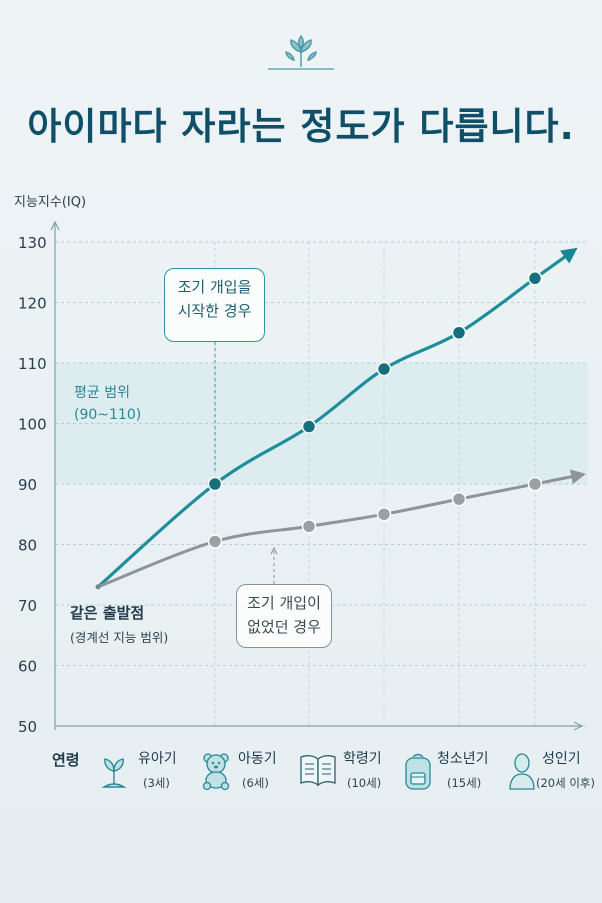 The height and width of the screenshot is (903, 602). What do you see at coordinates (66, 760) in the screenshot?
I see `x-axis-label: 연령` at bounding box center [66, 760].